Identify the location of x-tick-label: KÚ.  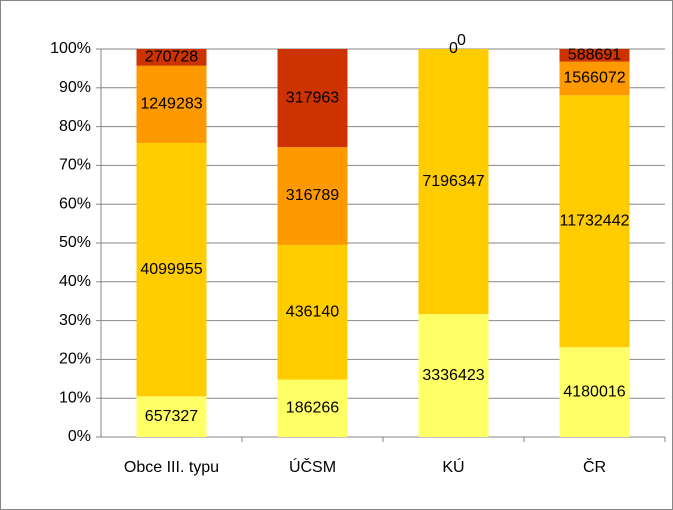
(453, 466).